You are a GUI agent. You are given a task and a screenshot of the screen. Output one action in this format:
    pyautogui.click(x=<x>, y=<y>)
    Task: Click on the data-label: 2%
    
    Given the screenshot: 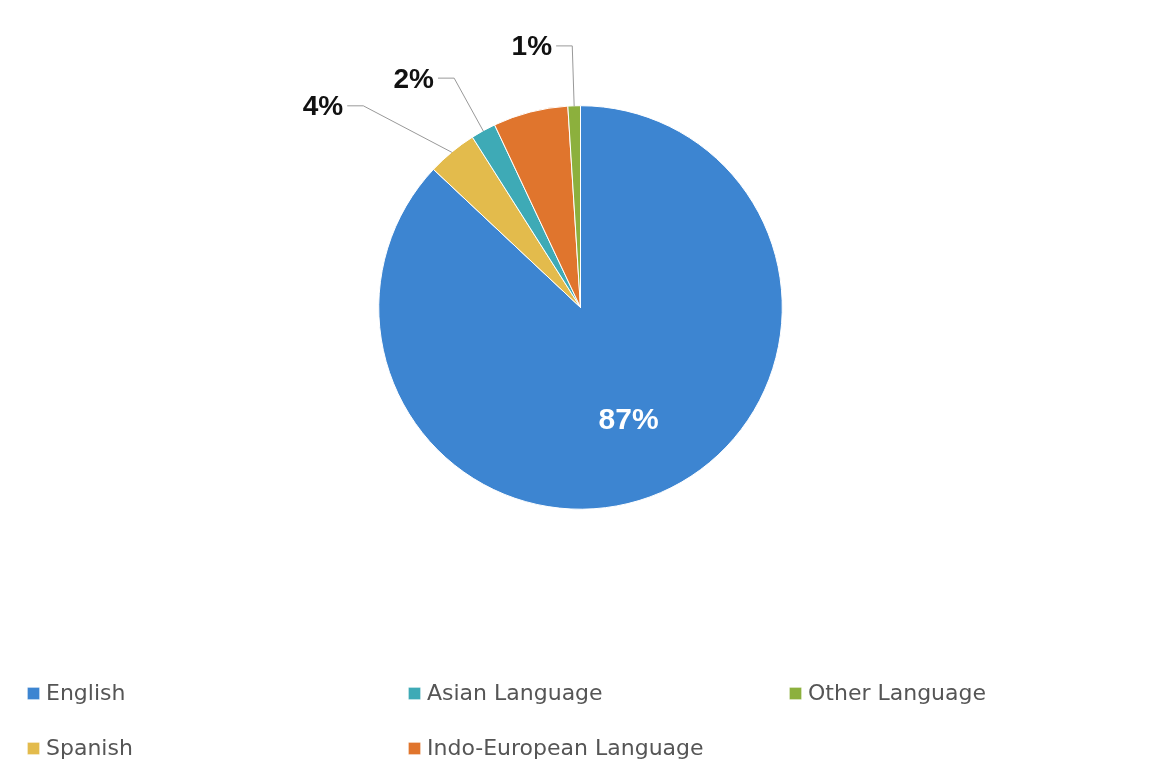 What is the action you would take?
    pyautogui.click(x=414, y=78)
    